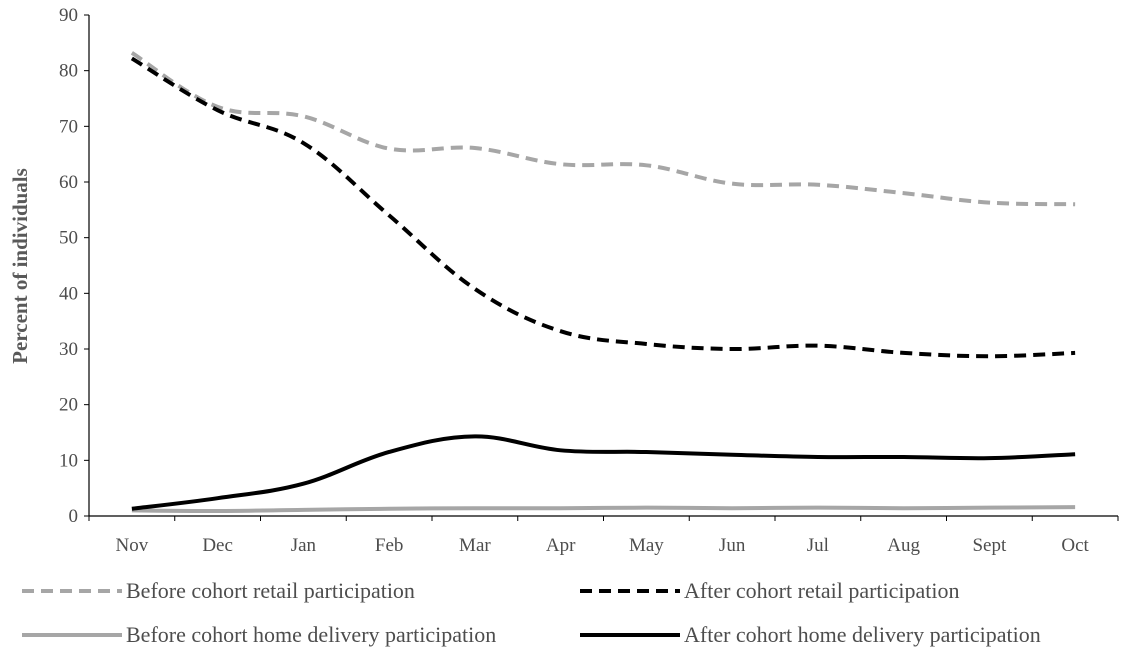 The image size is (1143, 660). I want to click on y-tick-label: 10, so click(68, 460).